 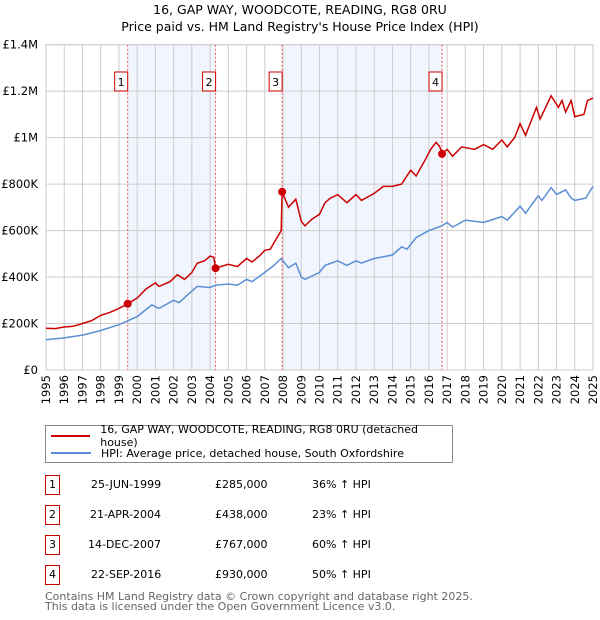 I want to click on sale-hpi: 23% ↑ HPI, so click(x=341, y=514).